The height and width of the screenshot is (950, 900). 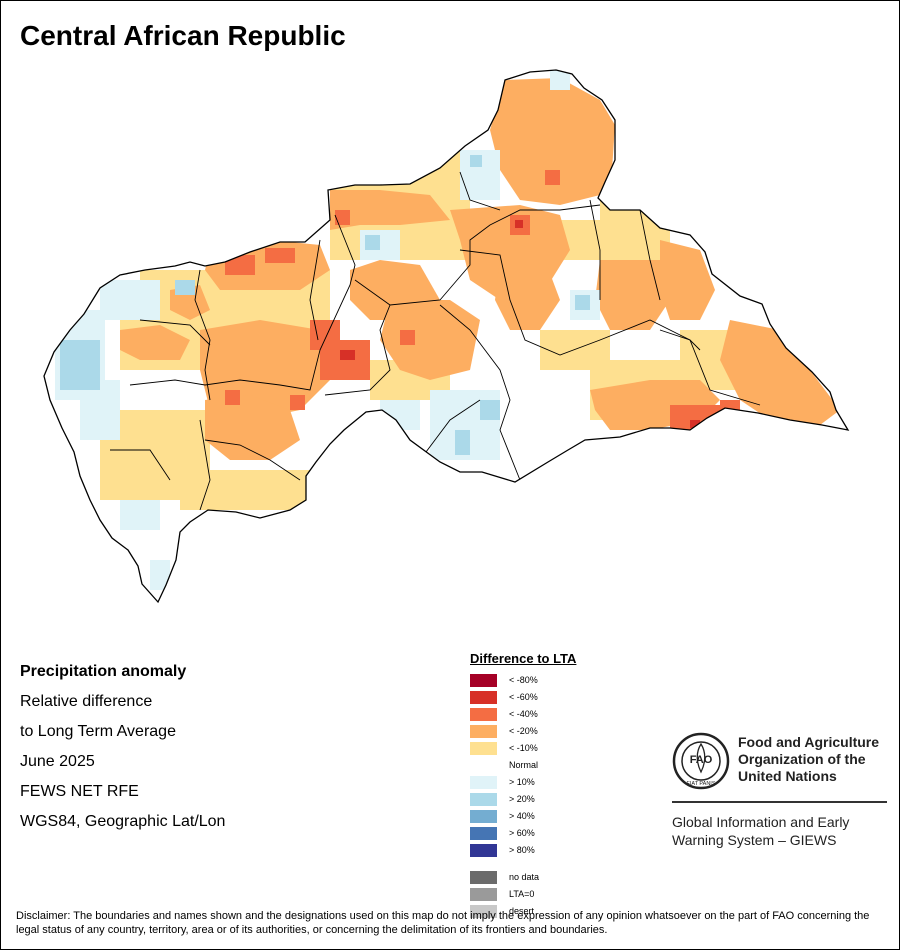 I want to click on legend-label: > 10%, so click(x=522, y=782).